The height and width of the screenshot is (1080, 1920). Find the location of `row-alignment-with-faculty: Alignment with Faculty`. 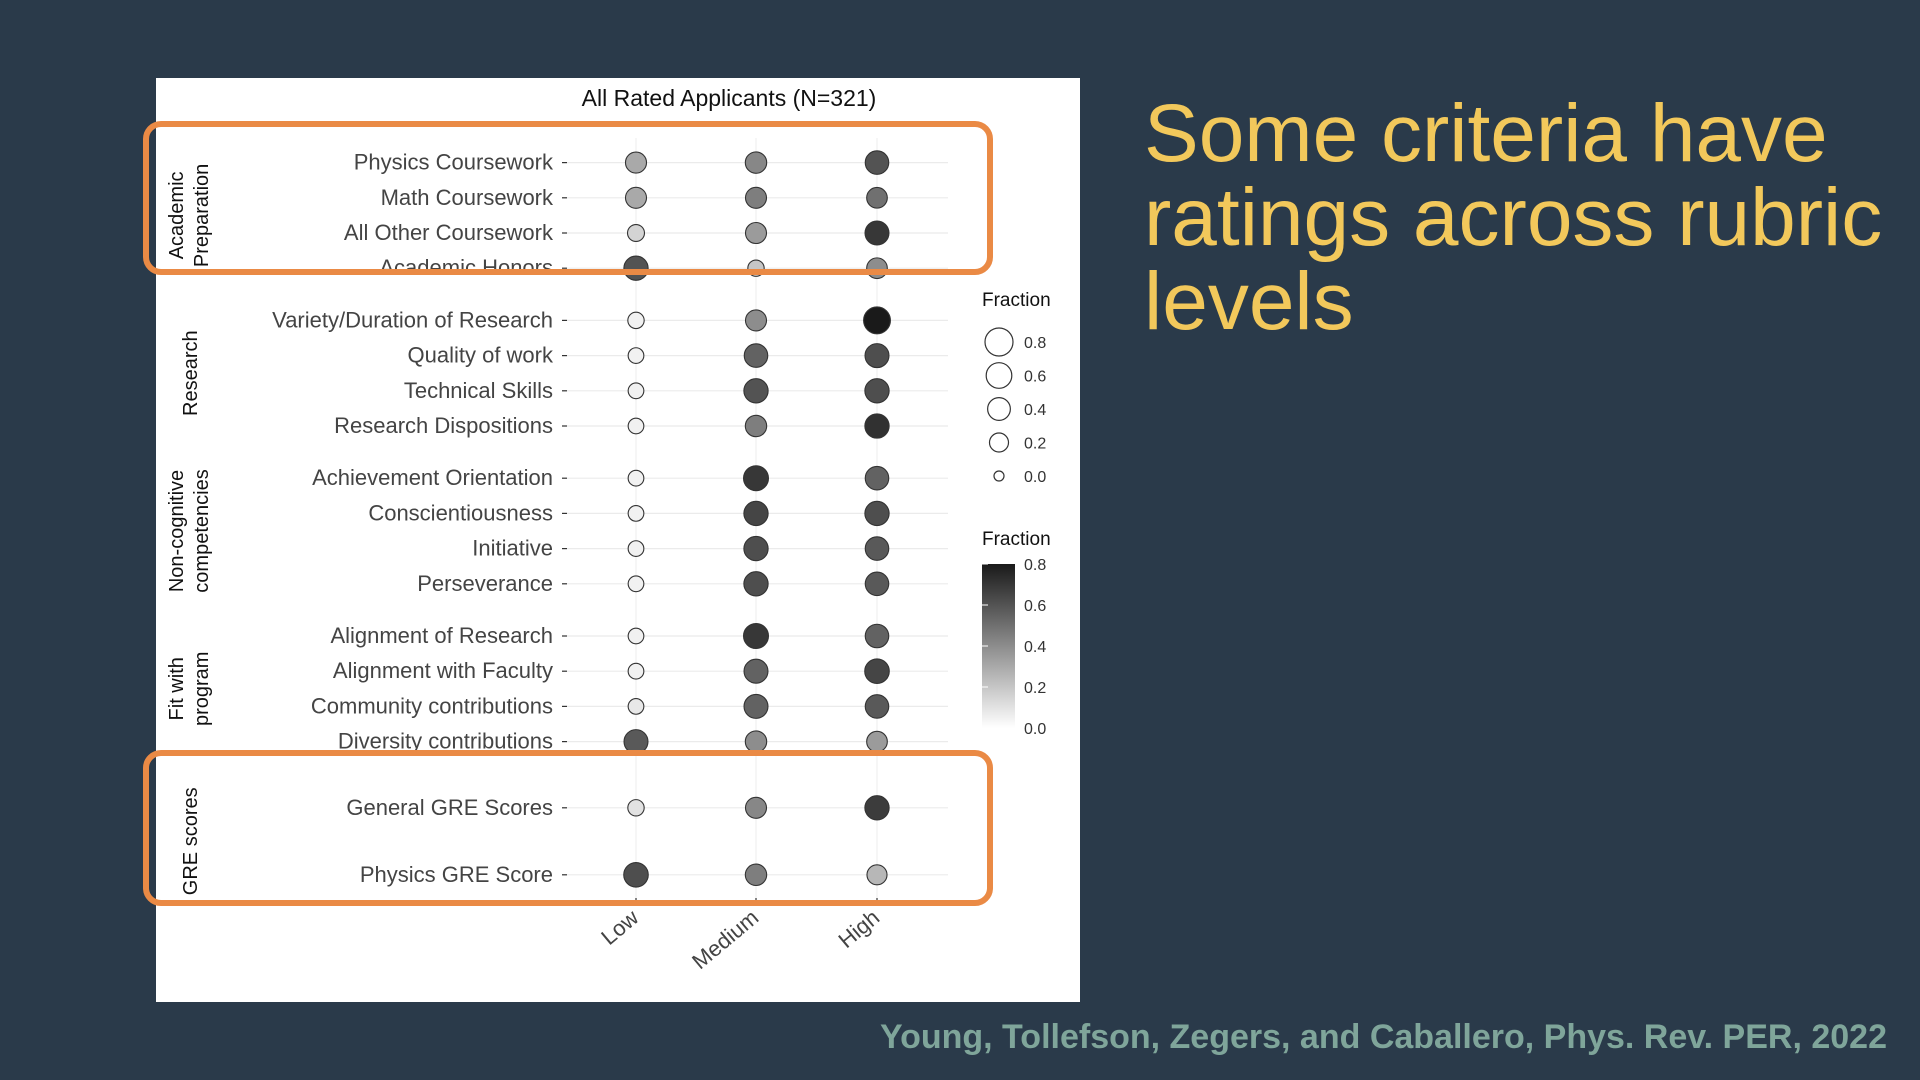

row-alignment-with-faculty: Alignment with Faculty is located at coordinates (640, 671).